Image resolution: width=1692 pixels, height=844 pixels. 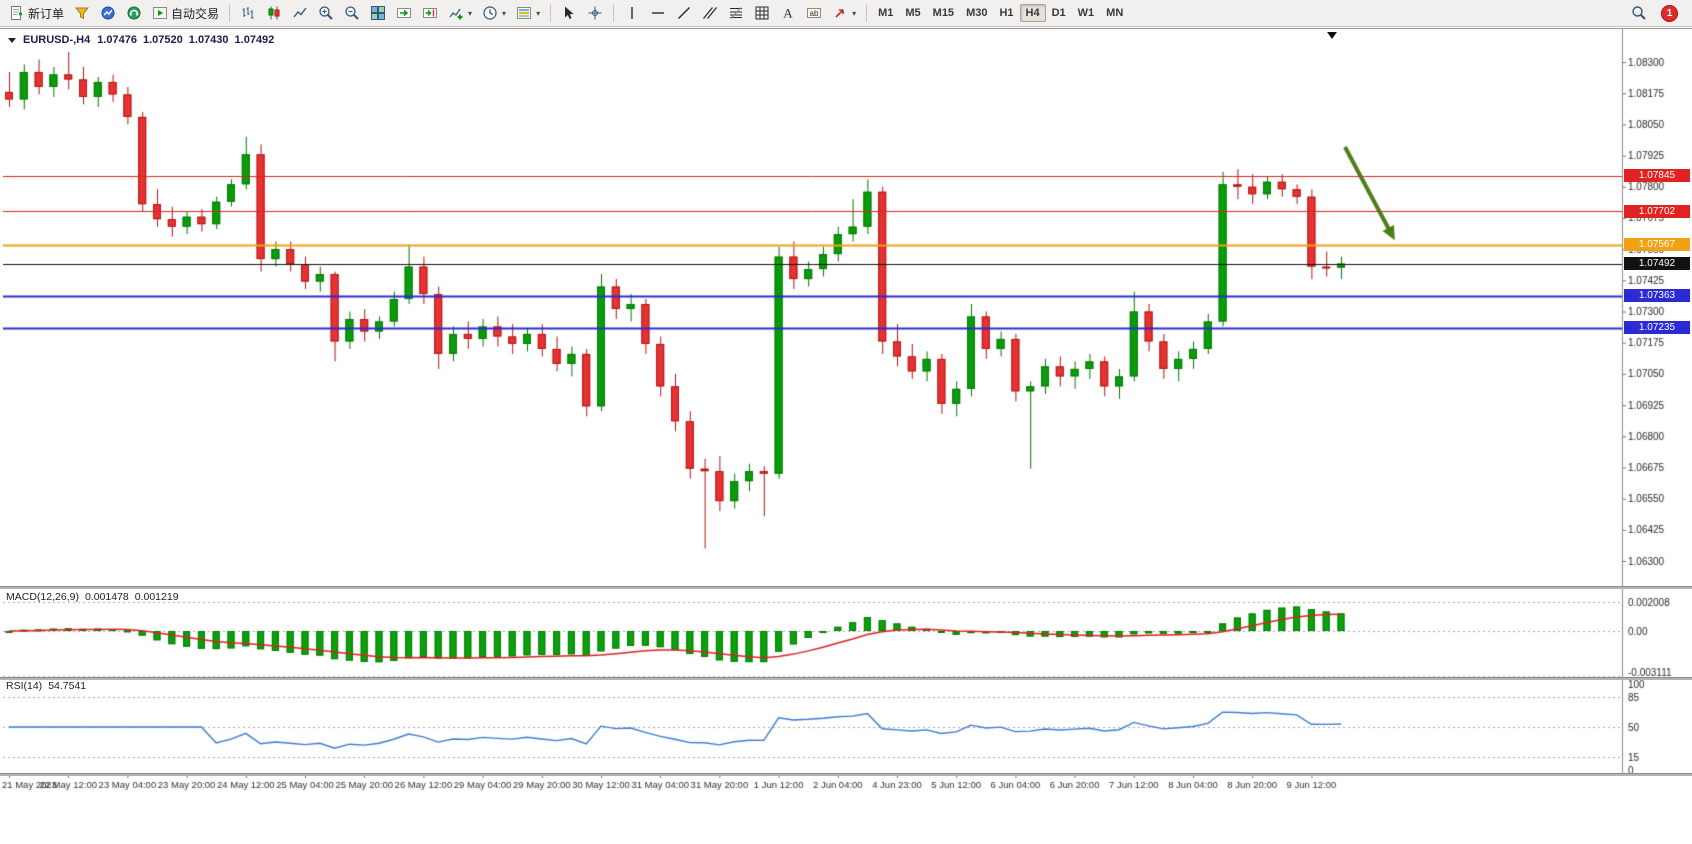 What do you see at coordinates (106, 597) in the screenshot?
I see `macd-value-main: 0.001478` at bounding box center [106, 597].